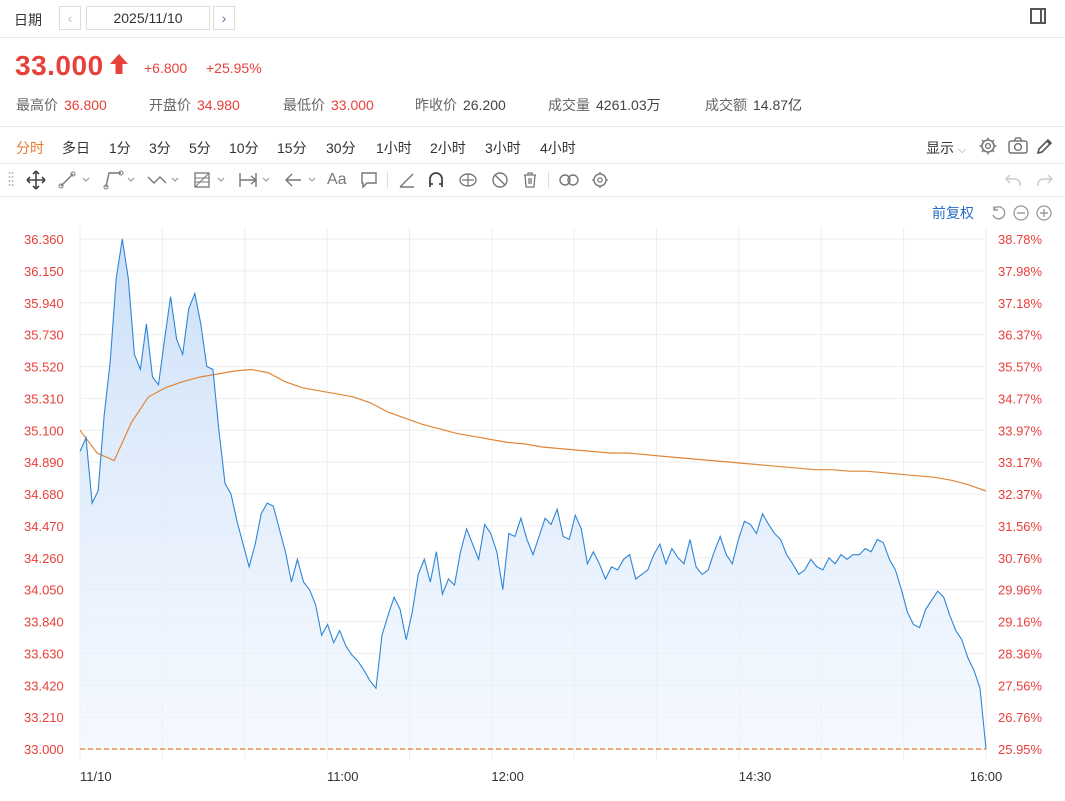 Image resolution: width=1065 pixels, height=801 pixels. What do you see at coordinates (369, 180) in the screenshot?
I see `comment-tool-icon` at bounding box center [369, 180].